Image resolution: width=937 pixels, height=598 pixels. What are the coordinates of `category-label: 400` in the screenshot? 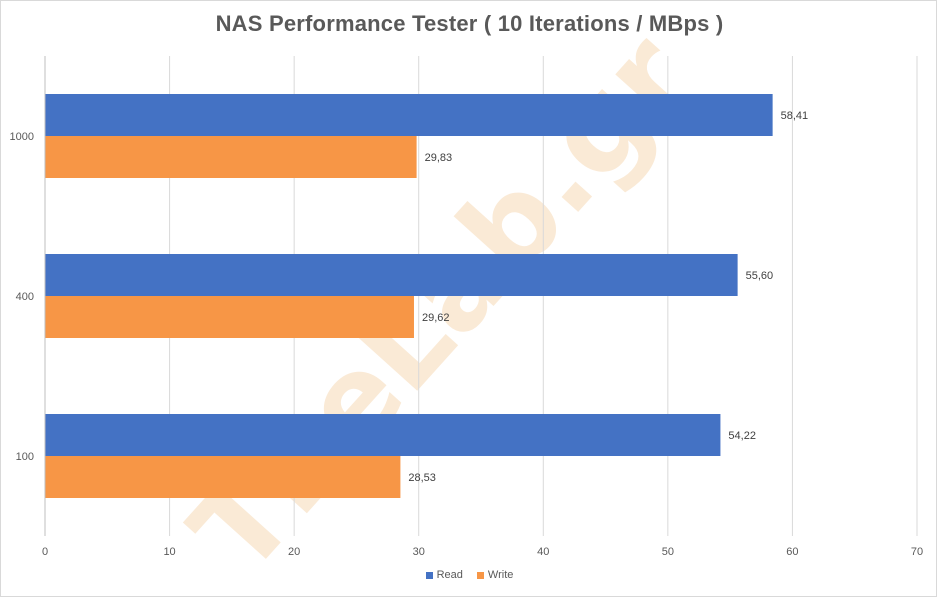 It's located at (25, 297).